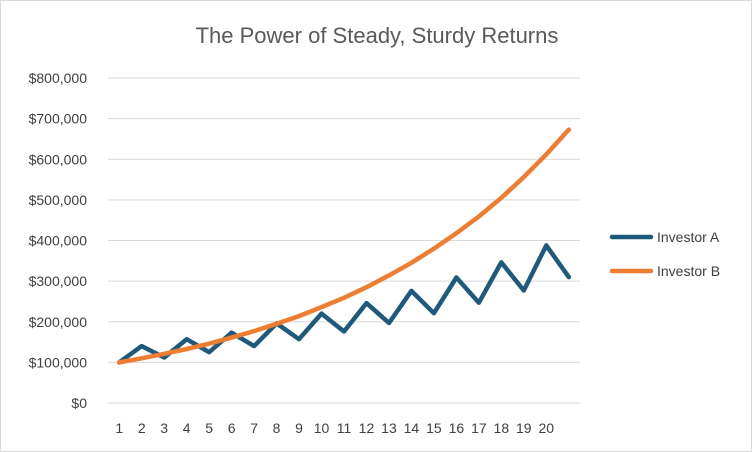 This screenshot has width=752, height=452. Describe the element at coordinates (502, 428) in the screenshot. I see `x-tick-label: 18` at that location.